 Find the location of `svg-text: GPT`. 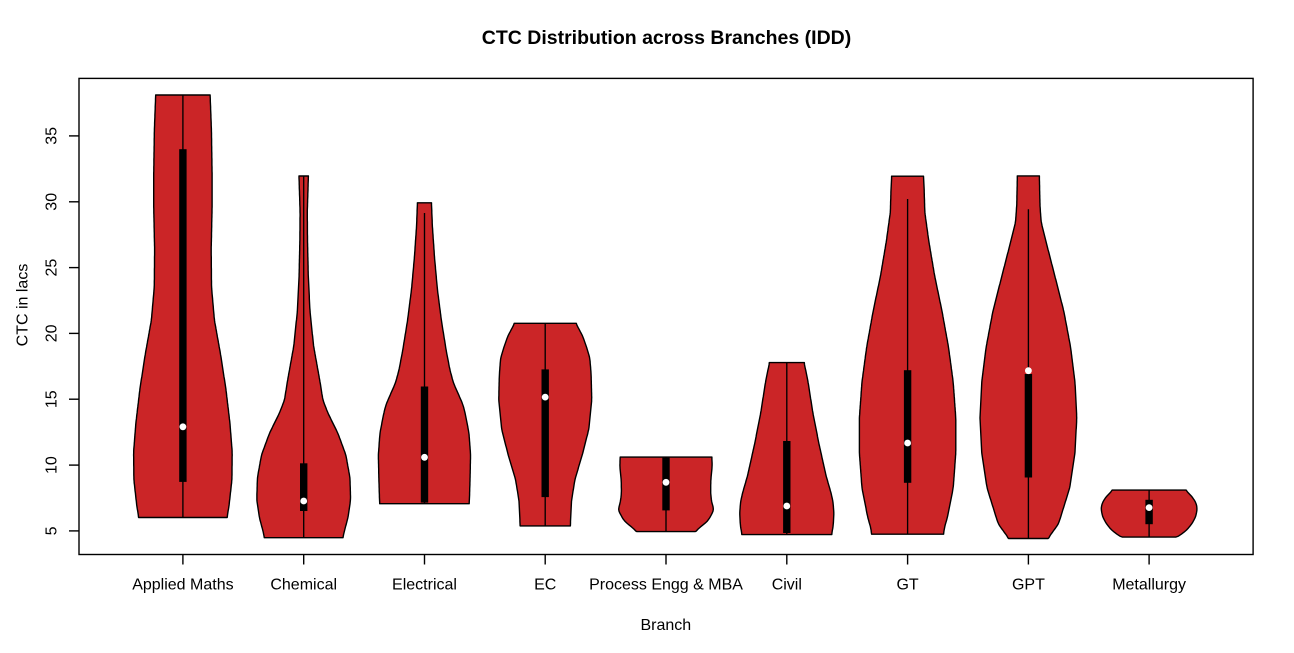

svg-text: GPT is located at coordinates (1028, 585).